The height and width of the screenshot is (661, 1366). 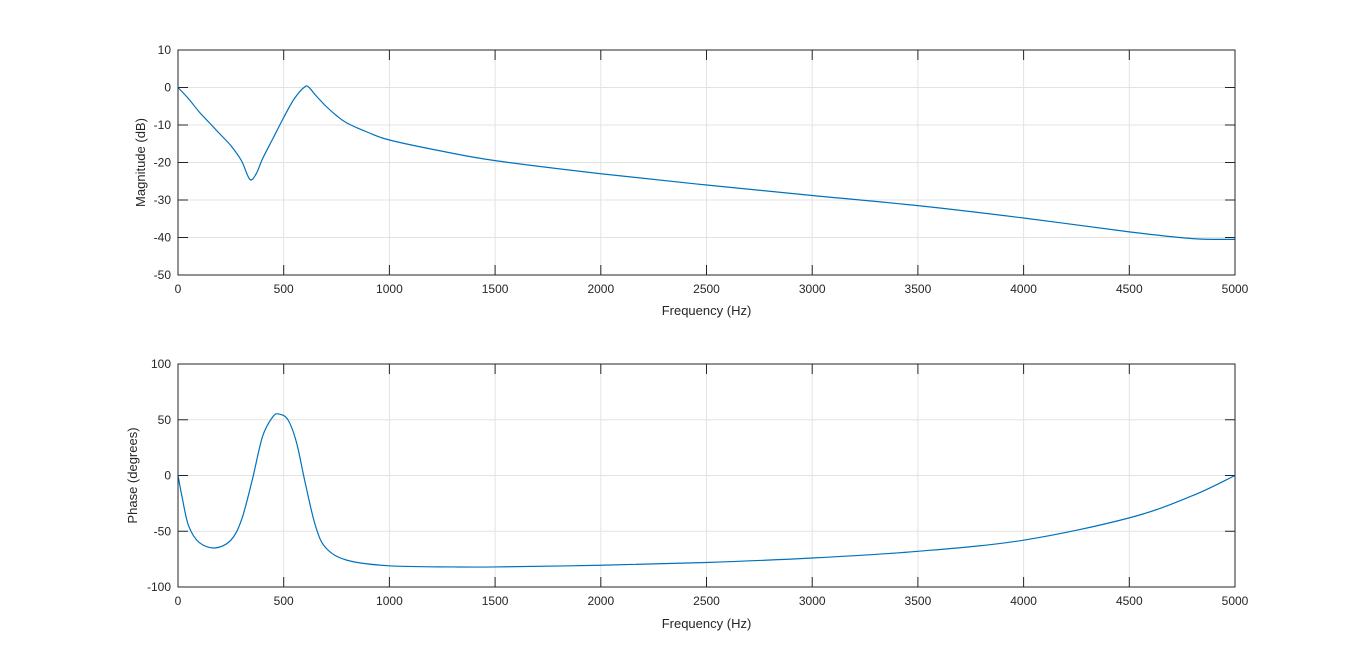 I want to click on y-tick-label: -20, so click(x=163, y=163).